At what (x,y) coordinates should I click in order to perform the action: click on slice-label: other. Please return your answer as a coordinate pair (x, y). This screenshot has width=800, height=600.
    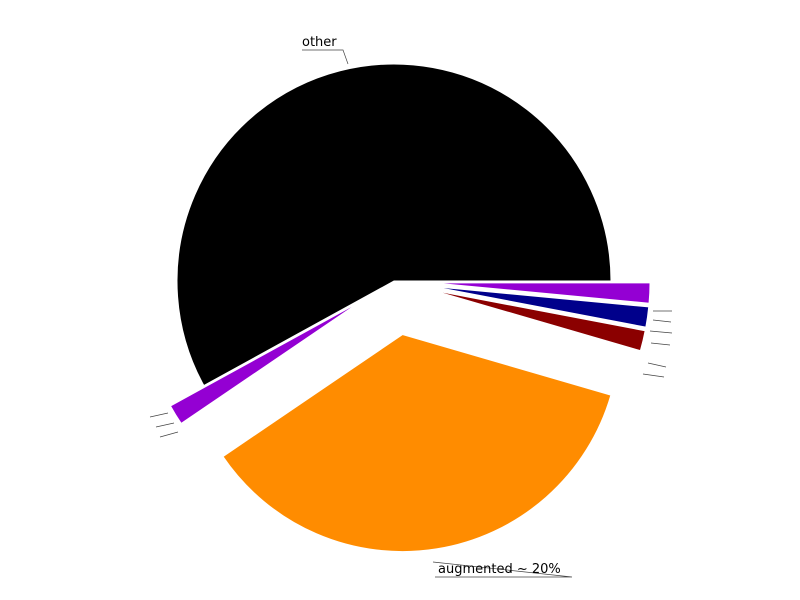
    Looking at the image, I should click on (319, 42).